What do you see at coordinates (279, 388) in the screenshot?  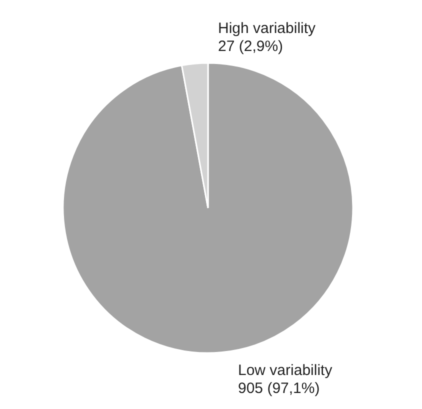 I see `data-label: 905 (97,1%)` at bounding box center [279, 388].